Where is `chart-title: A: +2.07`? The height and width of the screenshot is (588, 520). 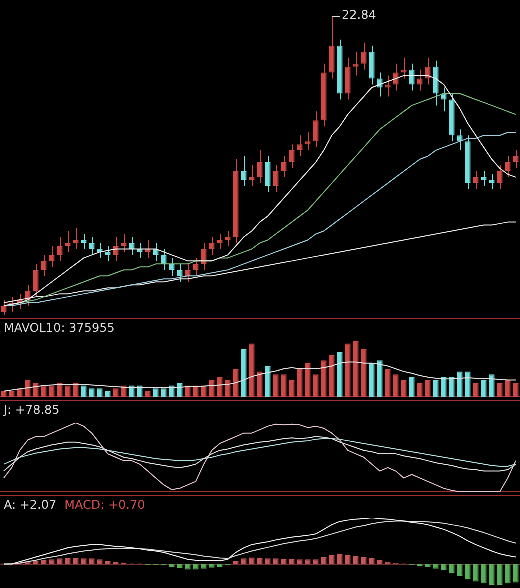 chart-title: A: +2.07 is located at coordinates (30, 505).